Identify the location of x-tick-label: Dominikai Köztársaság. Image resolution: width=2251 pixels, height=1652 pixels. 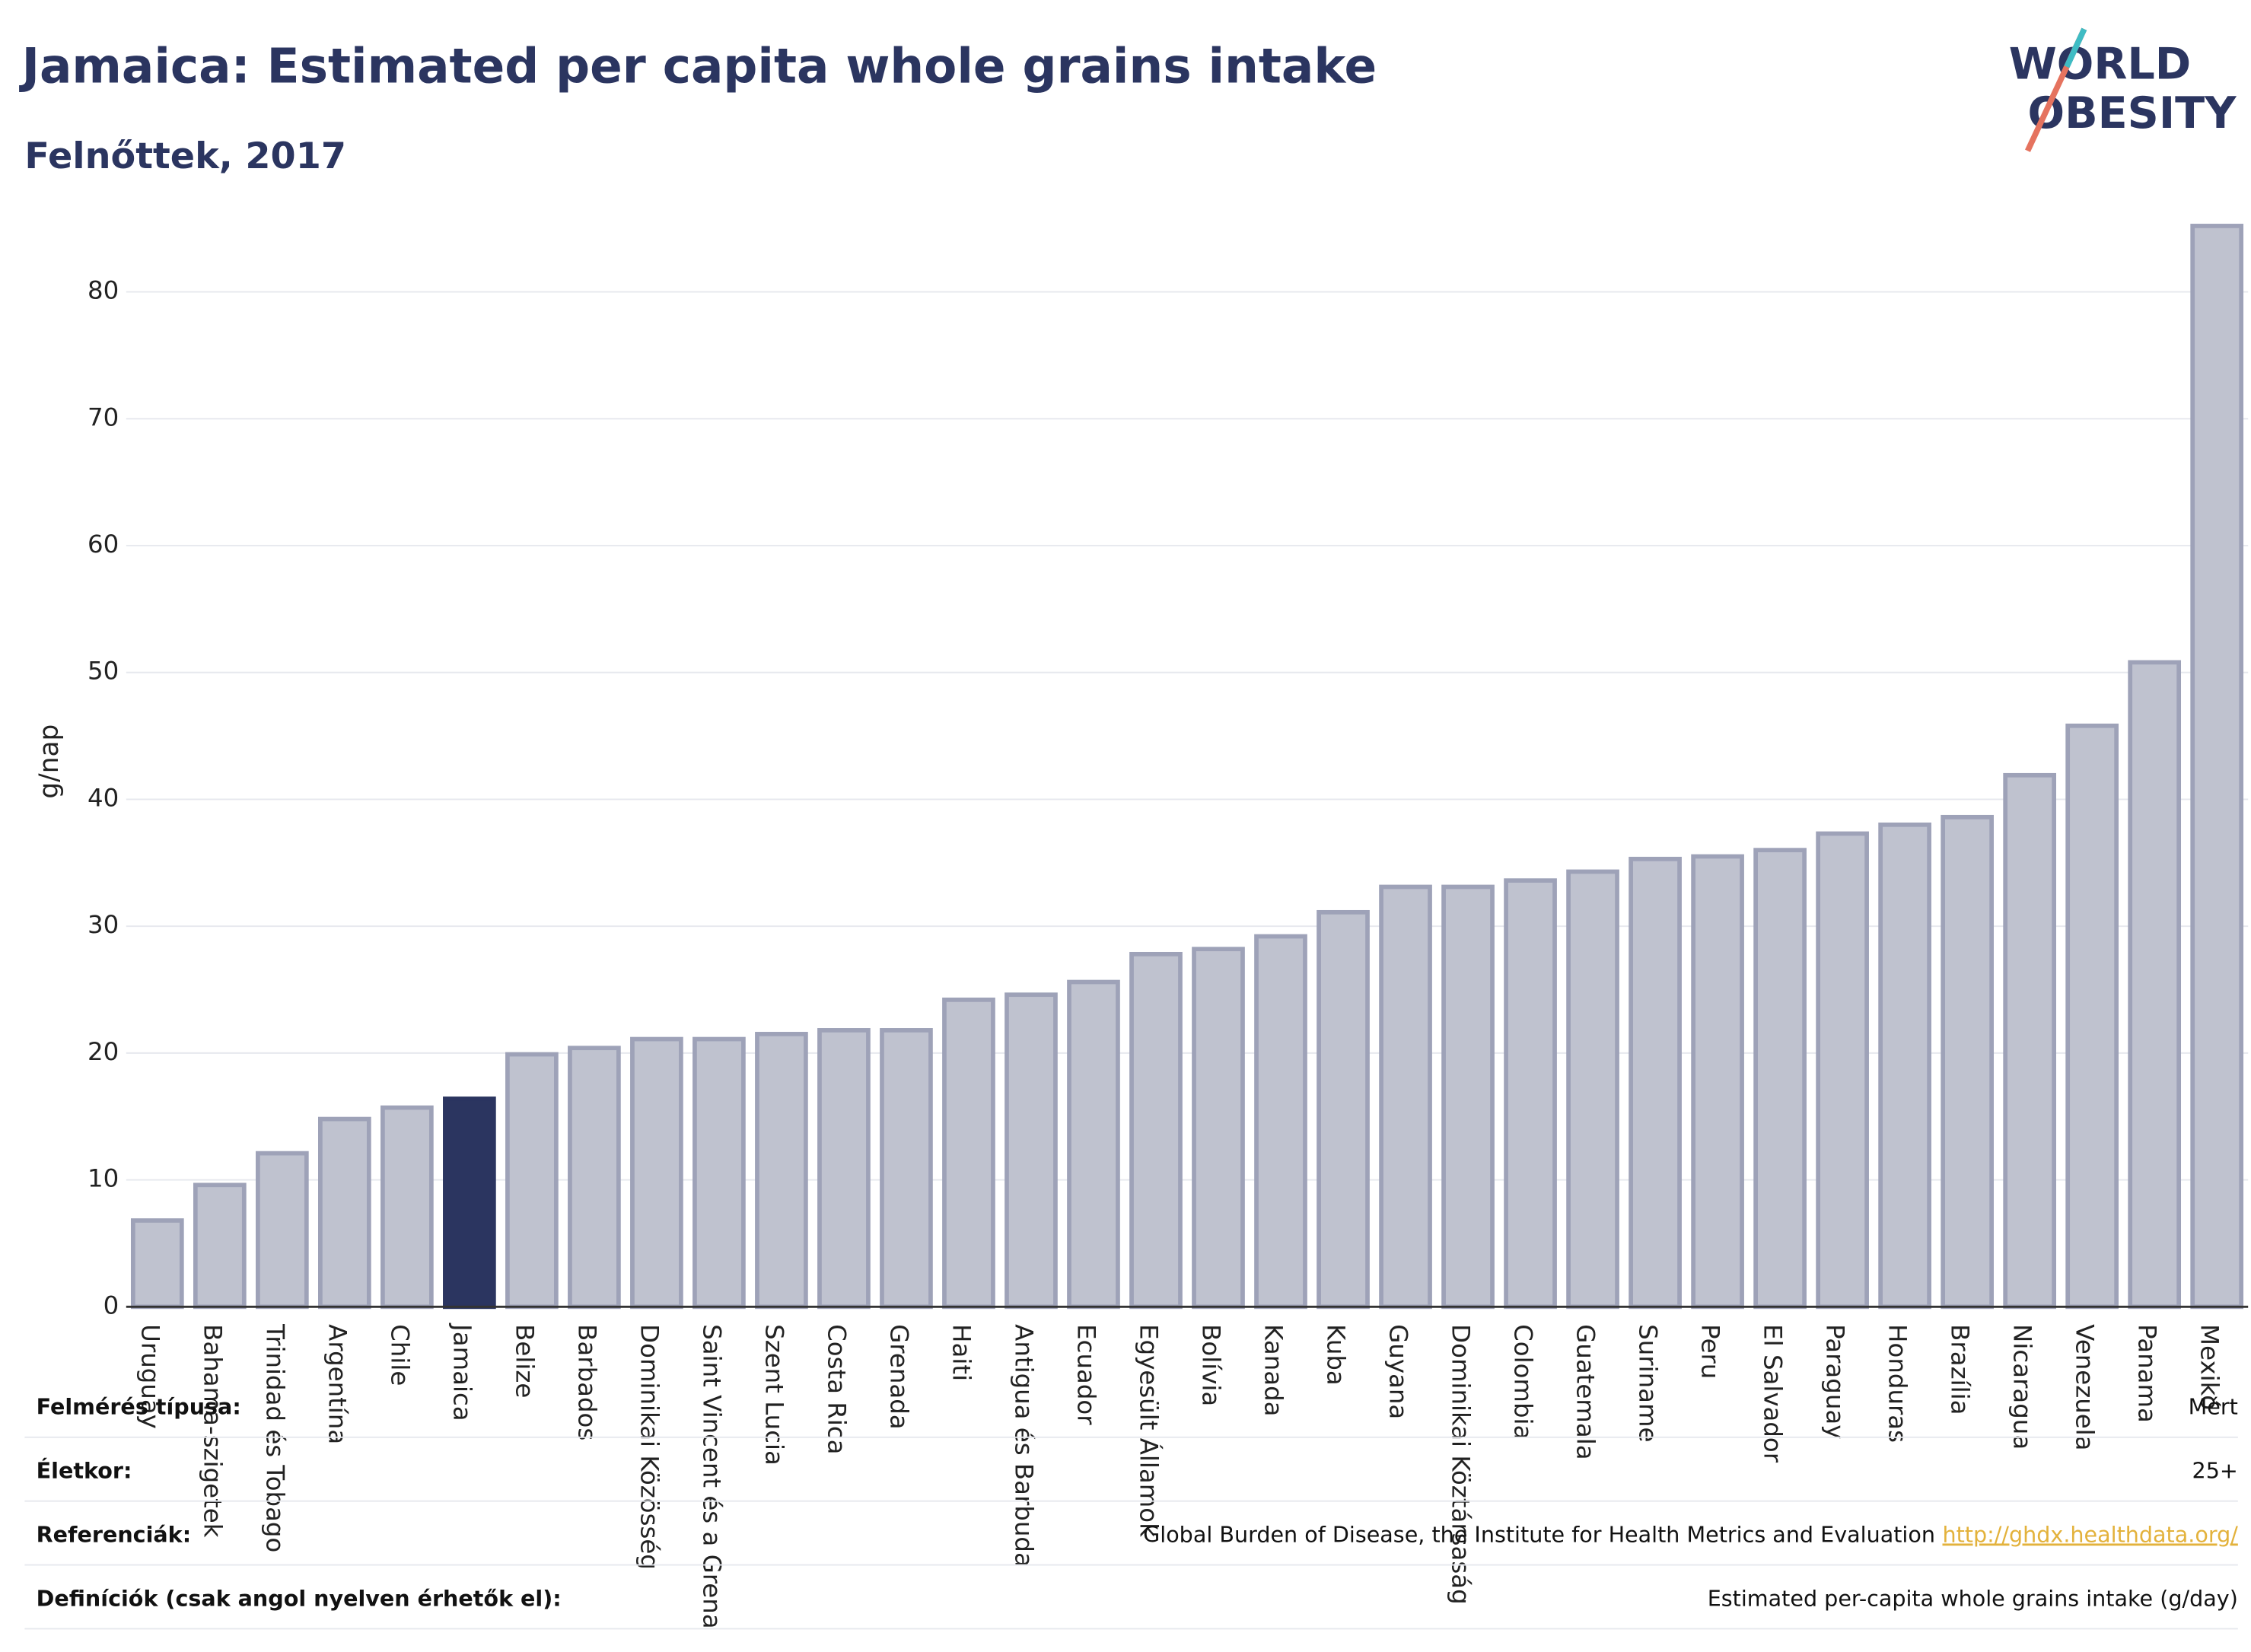
(1461, 1464).